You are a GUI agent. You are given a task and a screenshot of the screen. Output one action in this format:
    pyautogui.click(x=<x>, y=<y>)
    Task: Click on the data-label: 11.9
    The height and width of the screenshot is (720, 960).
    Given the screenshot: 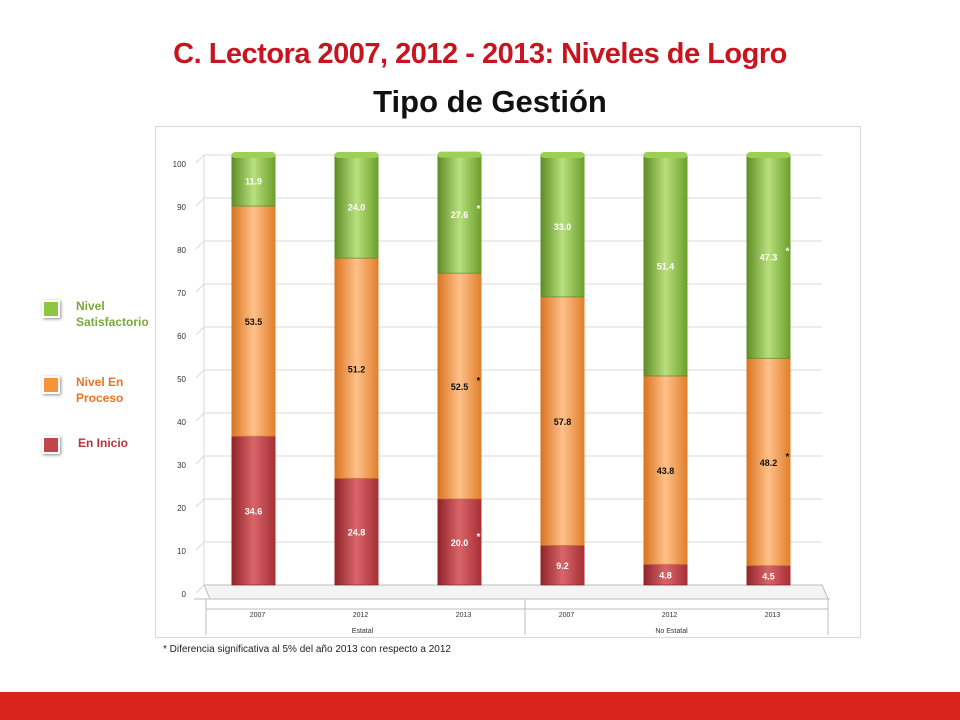 What is the action you would take?
    pyautogui.click(x=253, y=182)
    